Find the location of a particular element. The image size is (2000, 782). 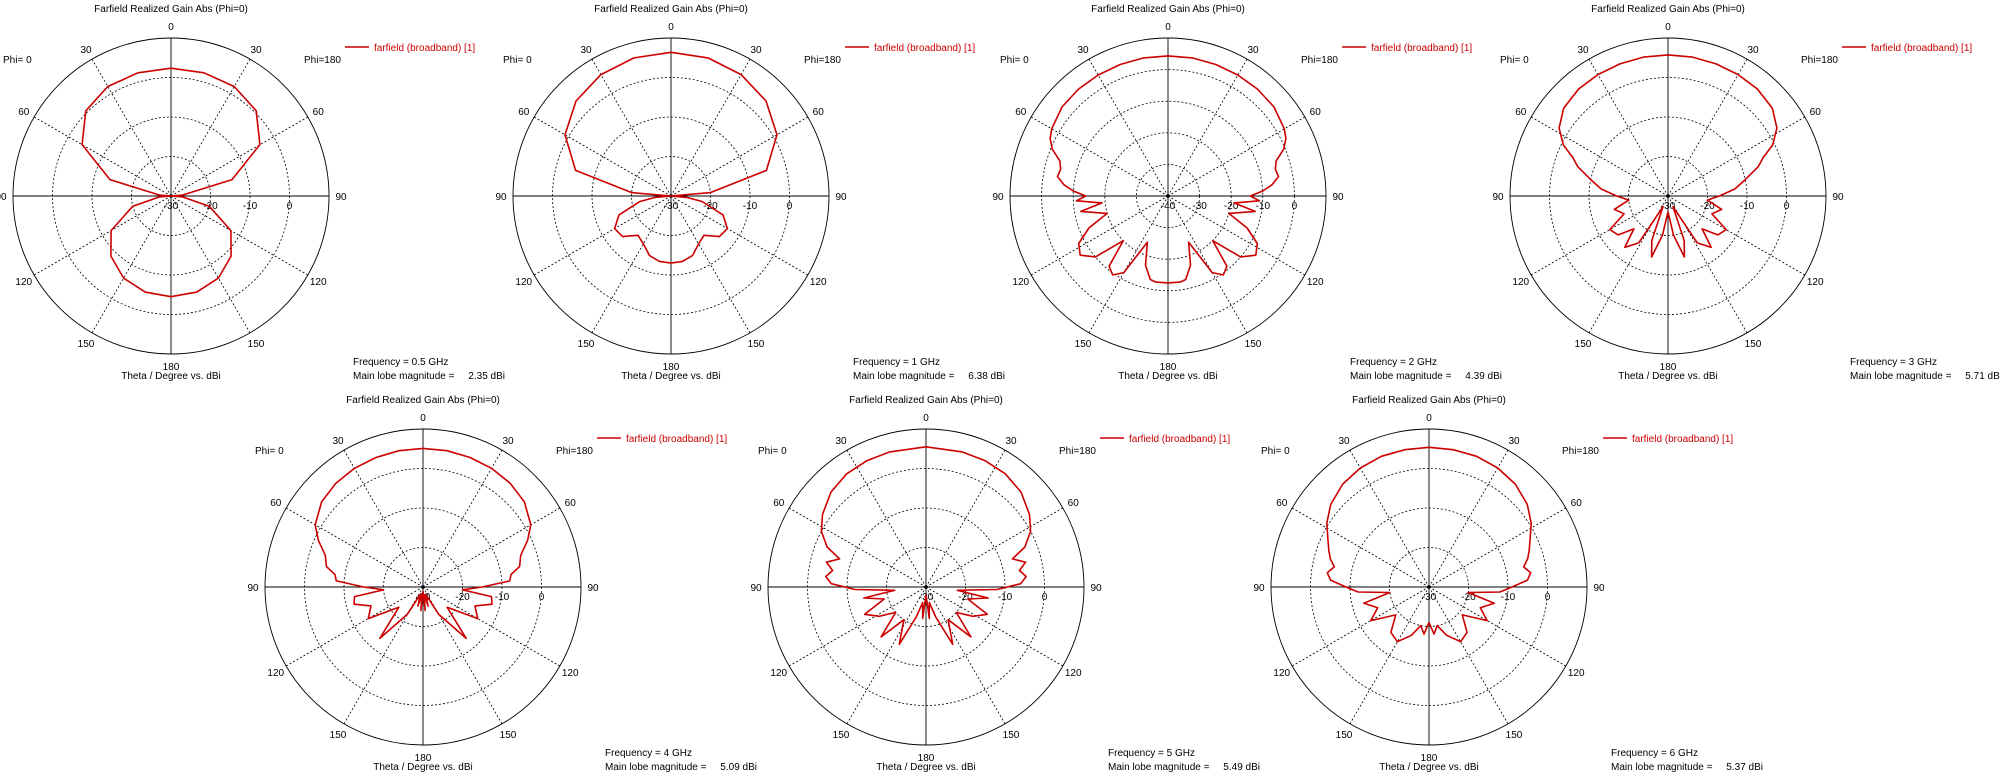

main-lobe-value: 5.71 dBi is located at coordinates (1982, 376).